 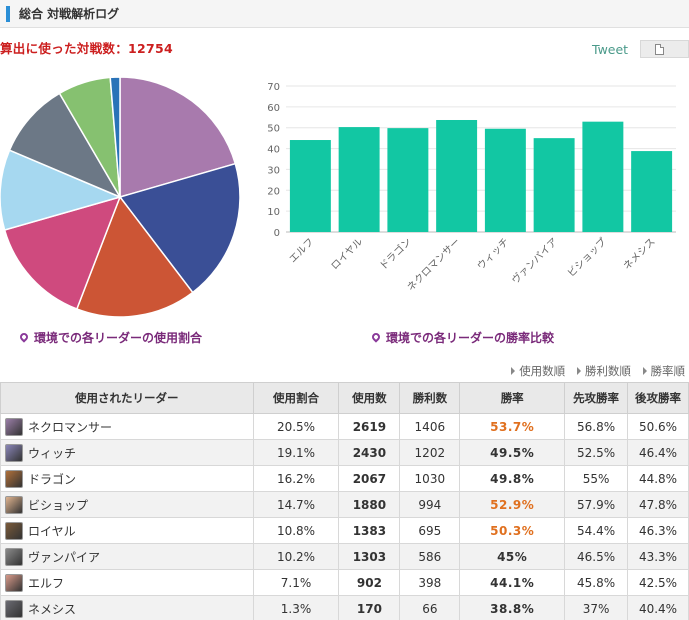 I want to click on leader-name: ロイヤル, so click(x=52, y=531).